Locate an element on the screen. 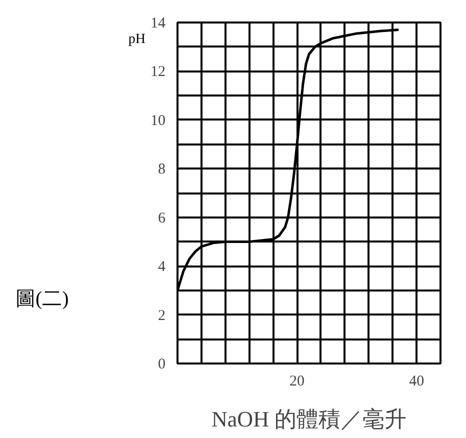 The image size is (466, 438). y-tick-label: 14 is located at coordinates (158, 24).